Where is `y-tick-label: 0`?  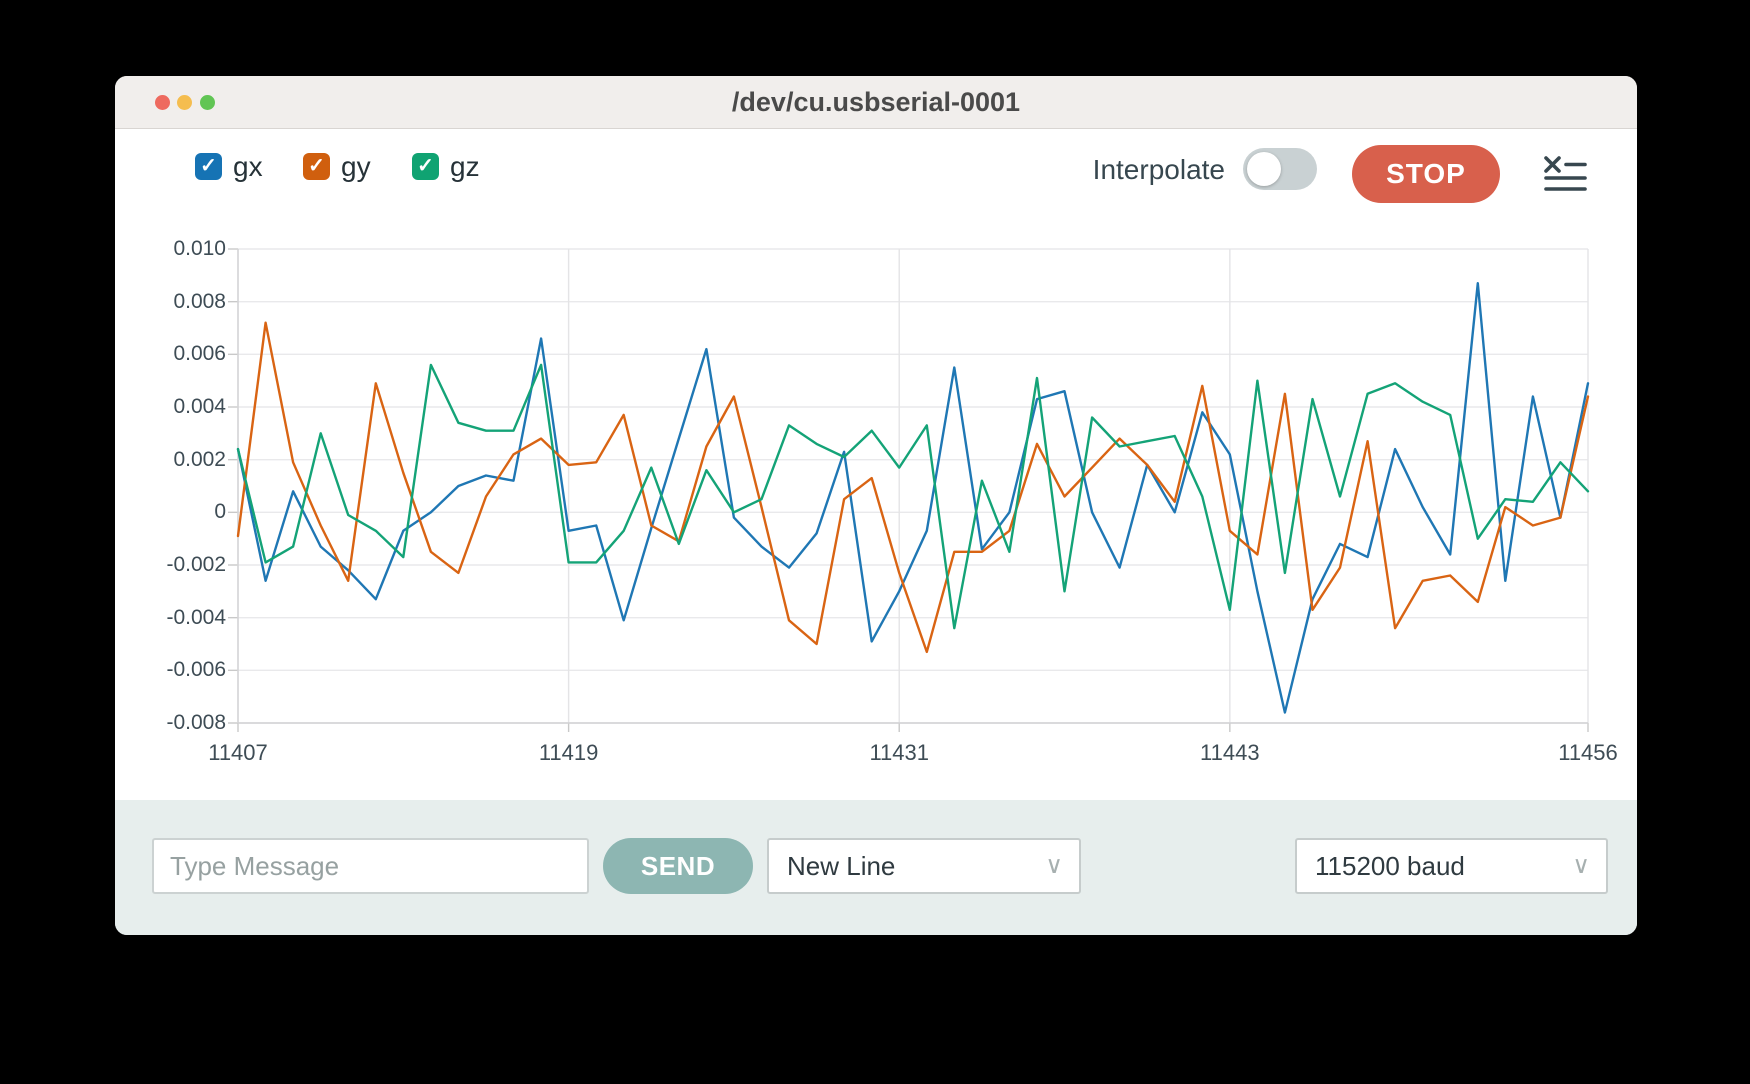
y-tick-label: 0 is located at coordinates (220, 512).